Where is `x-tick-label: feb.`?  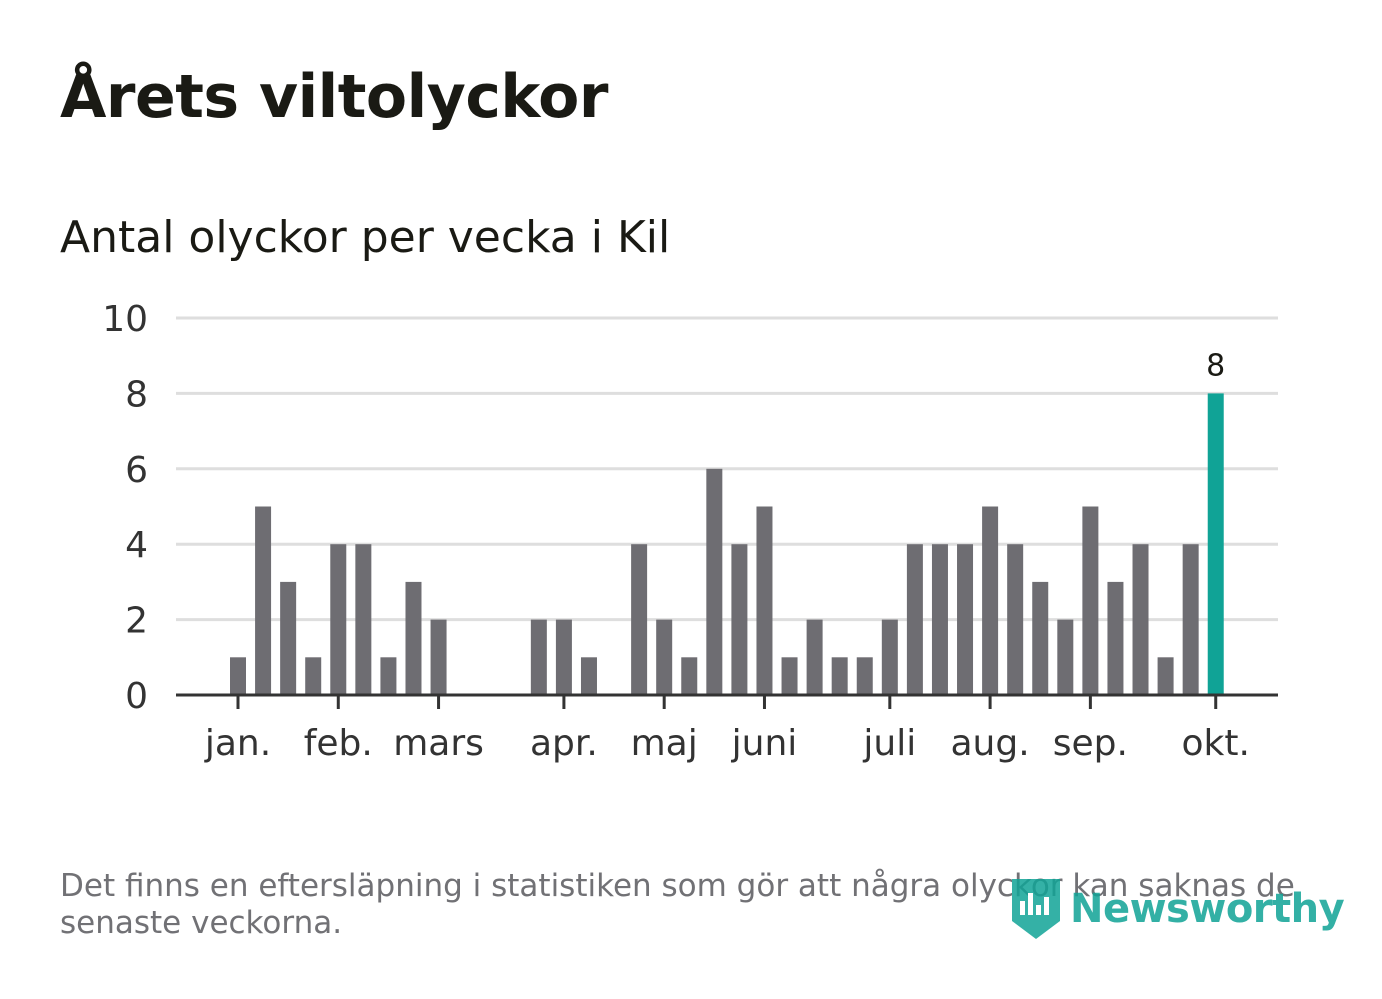 x-tick-label: feb. is located at coordinates (338, 743).